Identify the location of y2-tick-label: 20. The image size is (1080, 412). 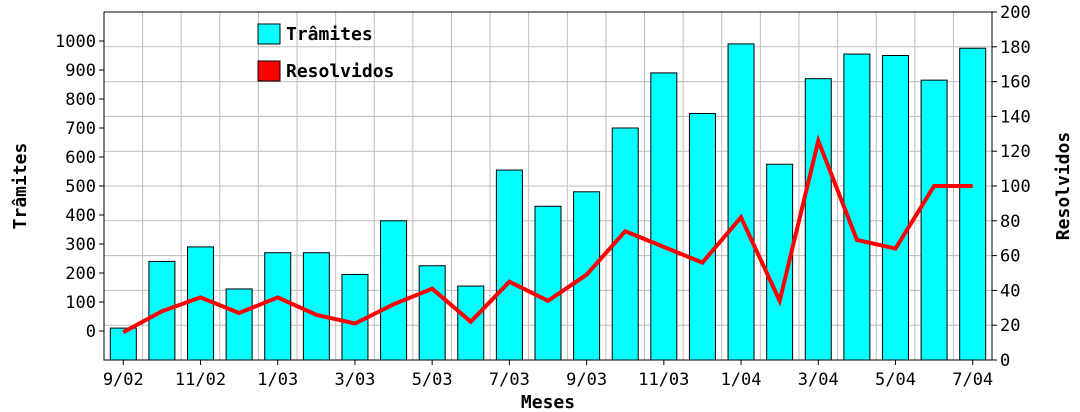
(1010, 326).